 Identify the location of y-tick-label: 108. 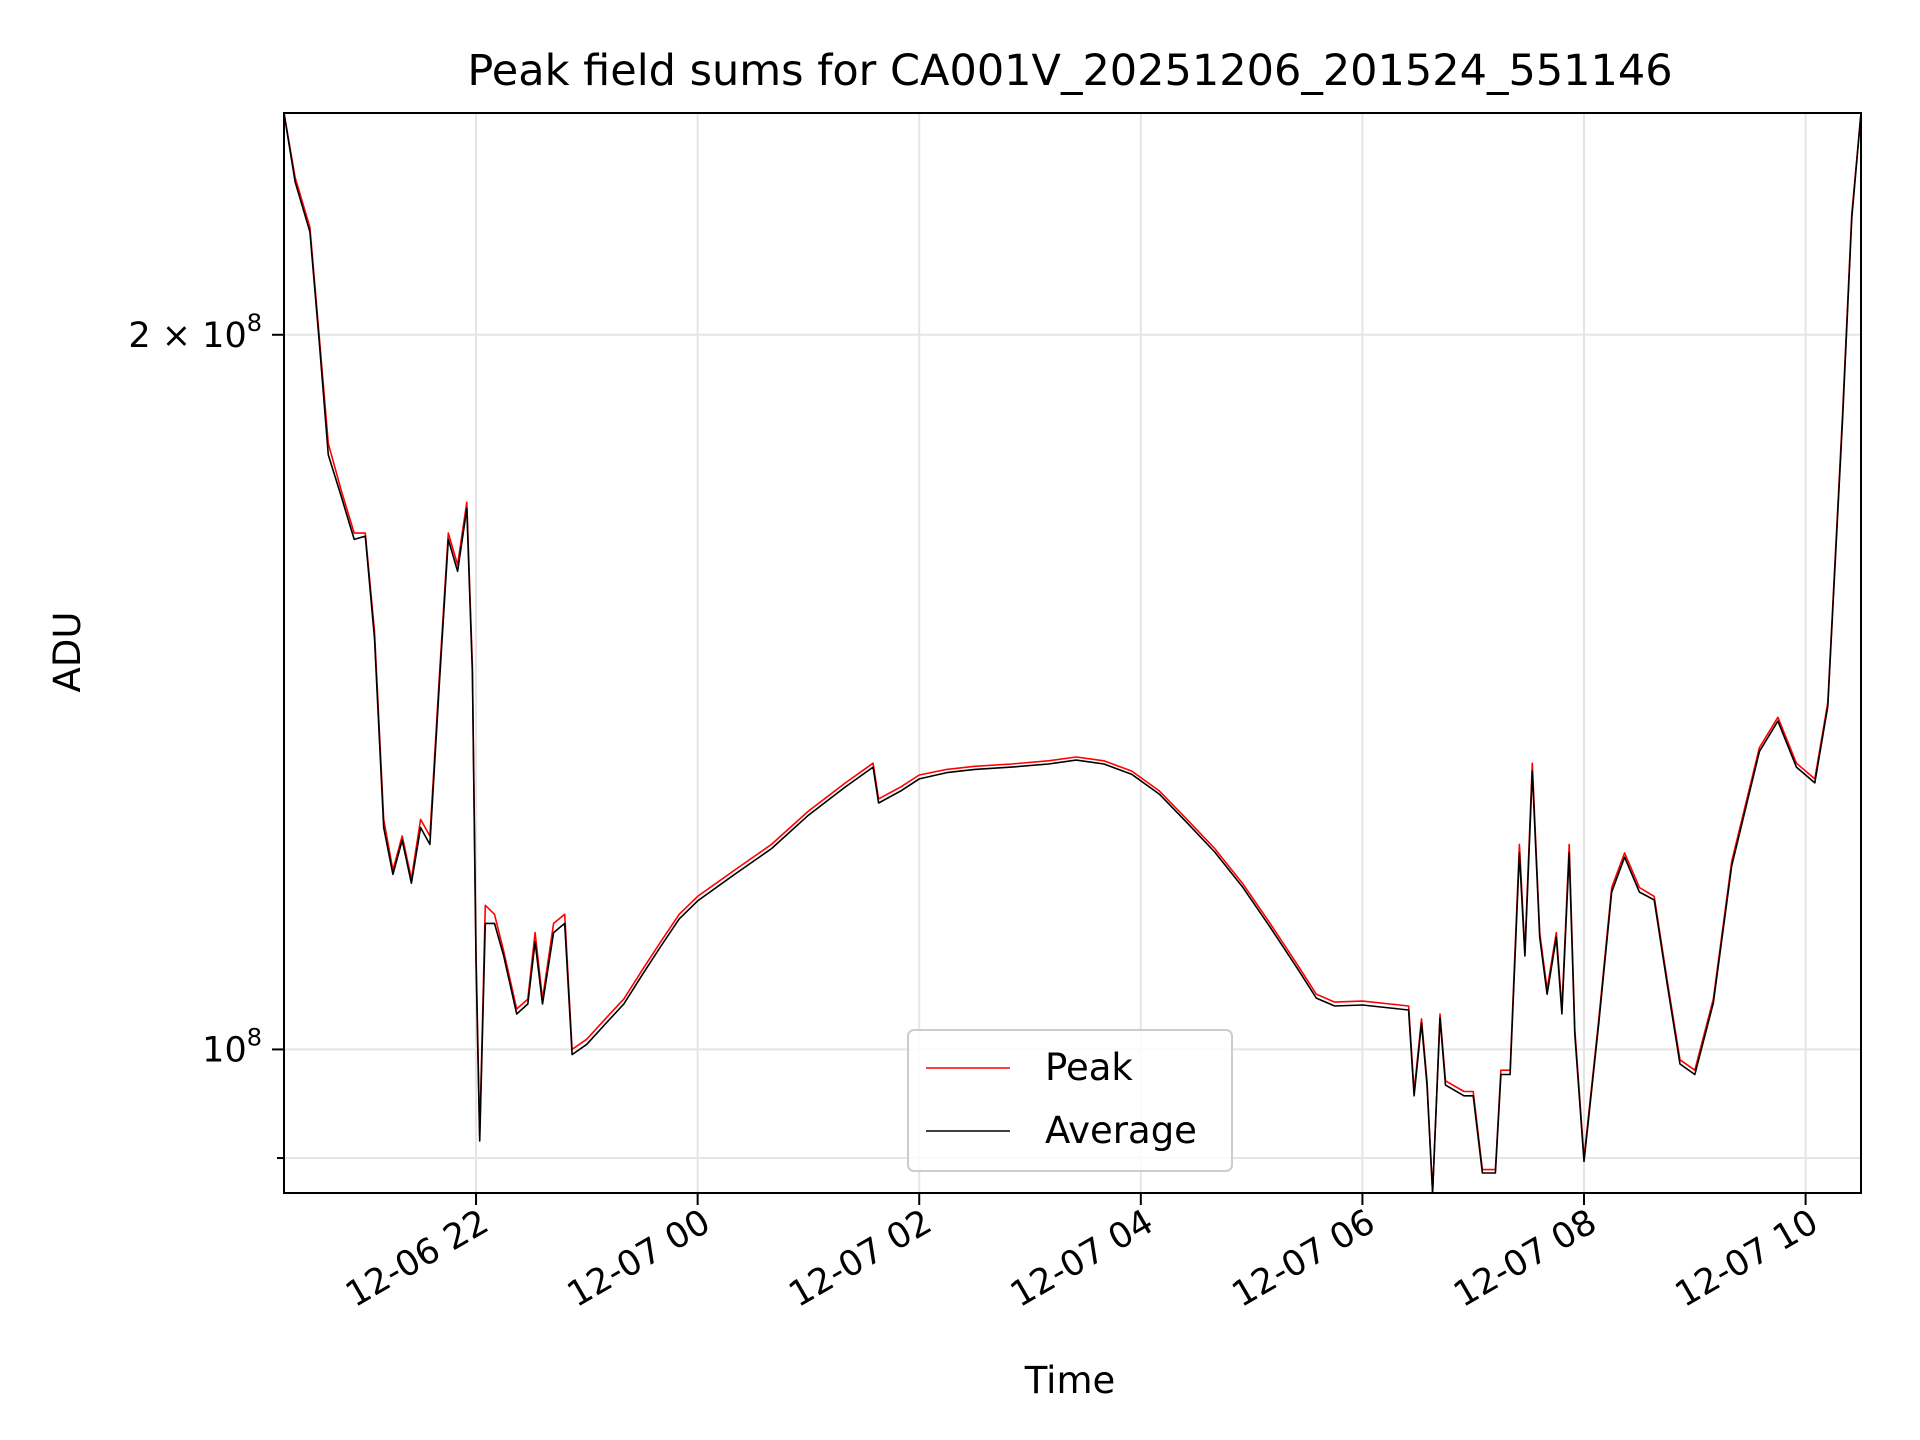
(232, 1046).